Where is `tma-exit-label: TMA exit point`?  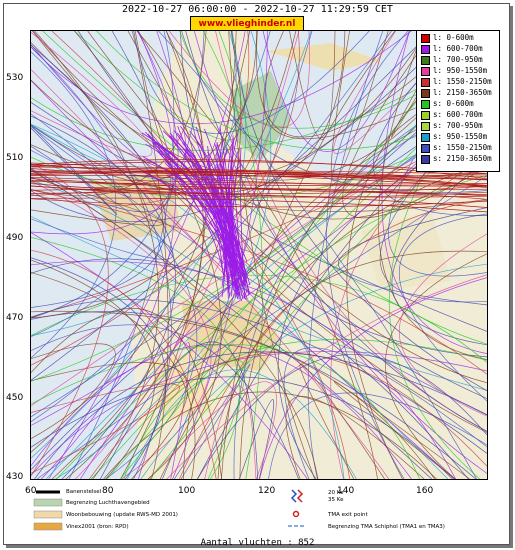 tma-exit-label: TMA exit point is located at coordinates (348, 515).